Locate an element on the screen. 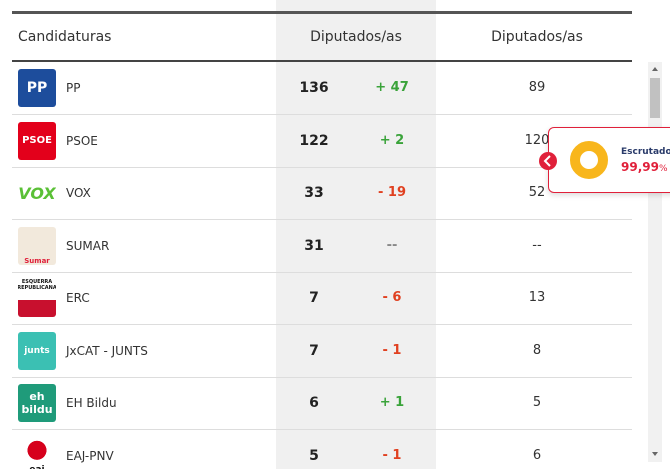  party-logo: Sumar is located at coordinates (37, 245).